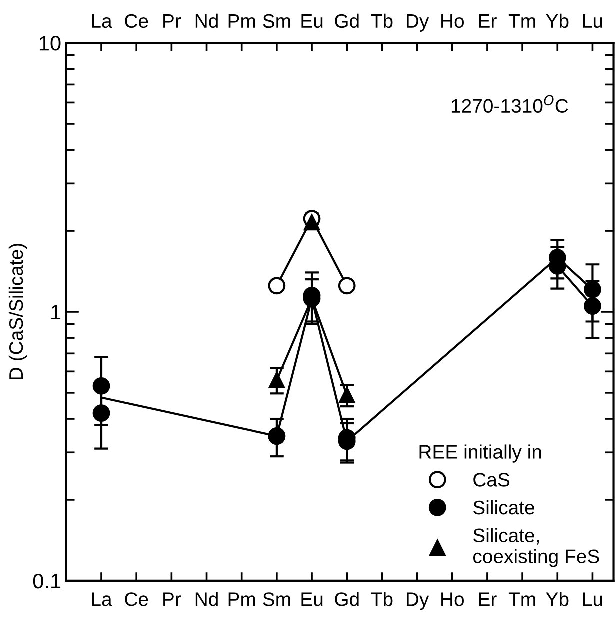 The width and height of the screenshot is (615, 624). Describe the element at coordinates (382, 21) in the screenshot. I see `category-label: Tb` at that location.